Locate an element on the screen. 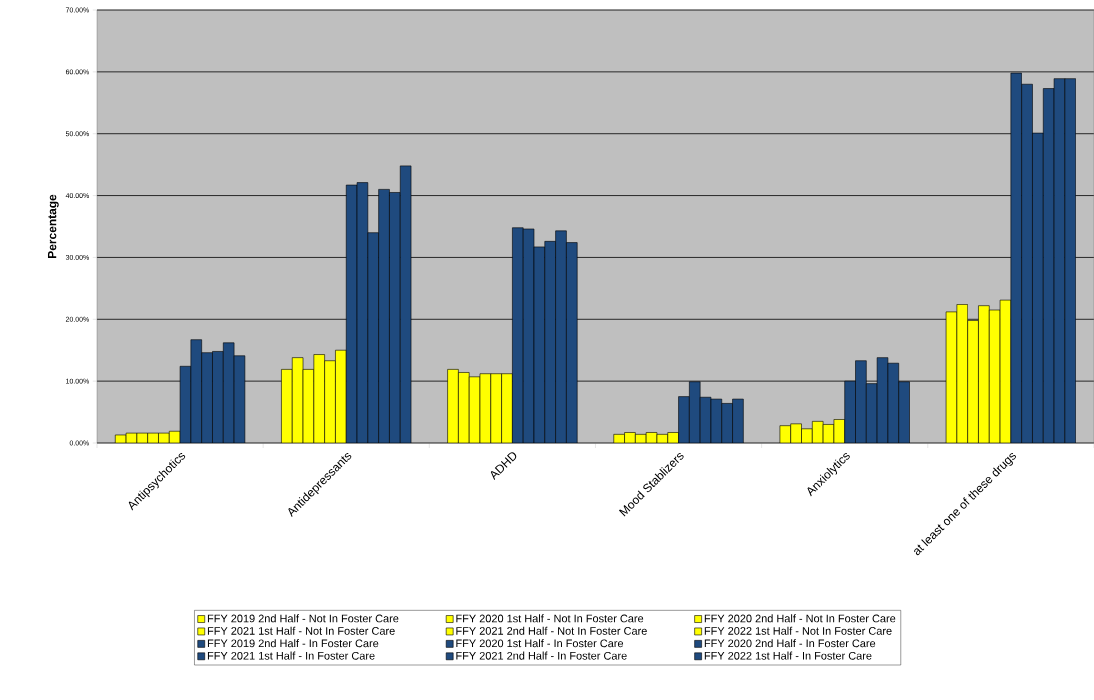  legend-label: FFY 2021 1st Half - Not In Foster Care is located at coordinates (301, 630).